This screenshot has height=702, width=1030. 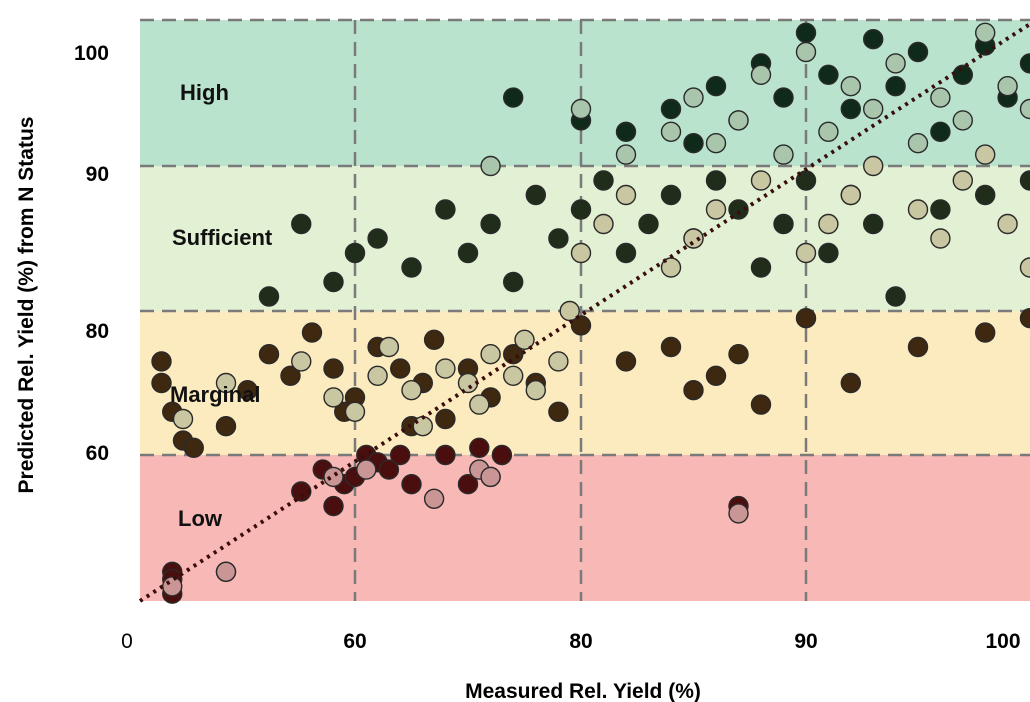 I want to click on y-tick-label: 80, so click(x=97, y=331).